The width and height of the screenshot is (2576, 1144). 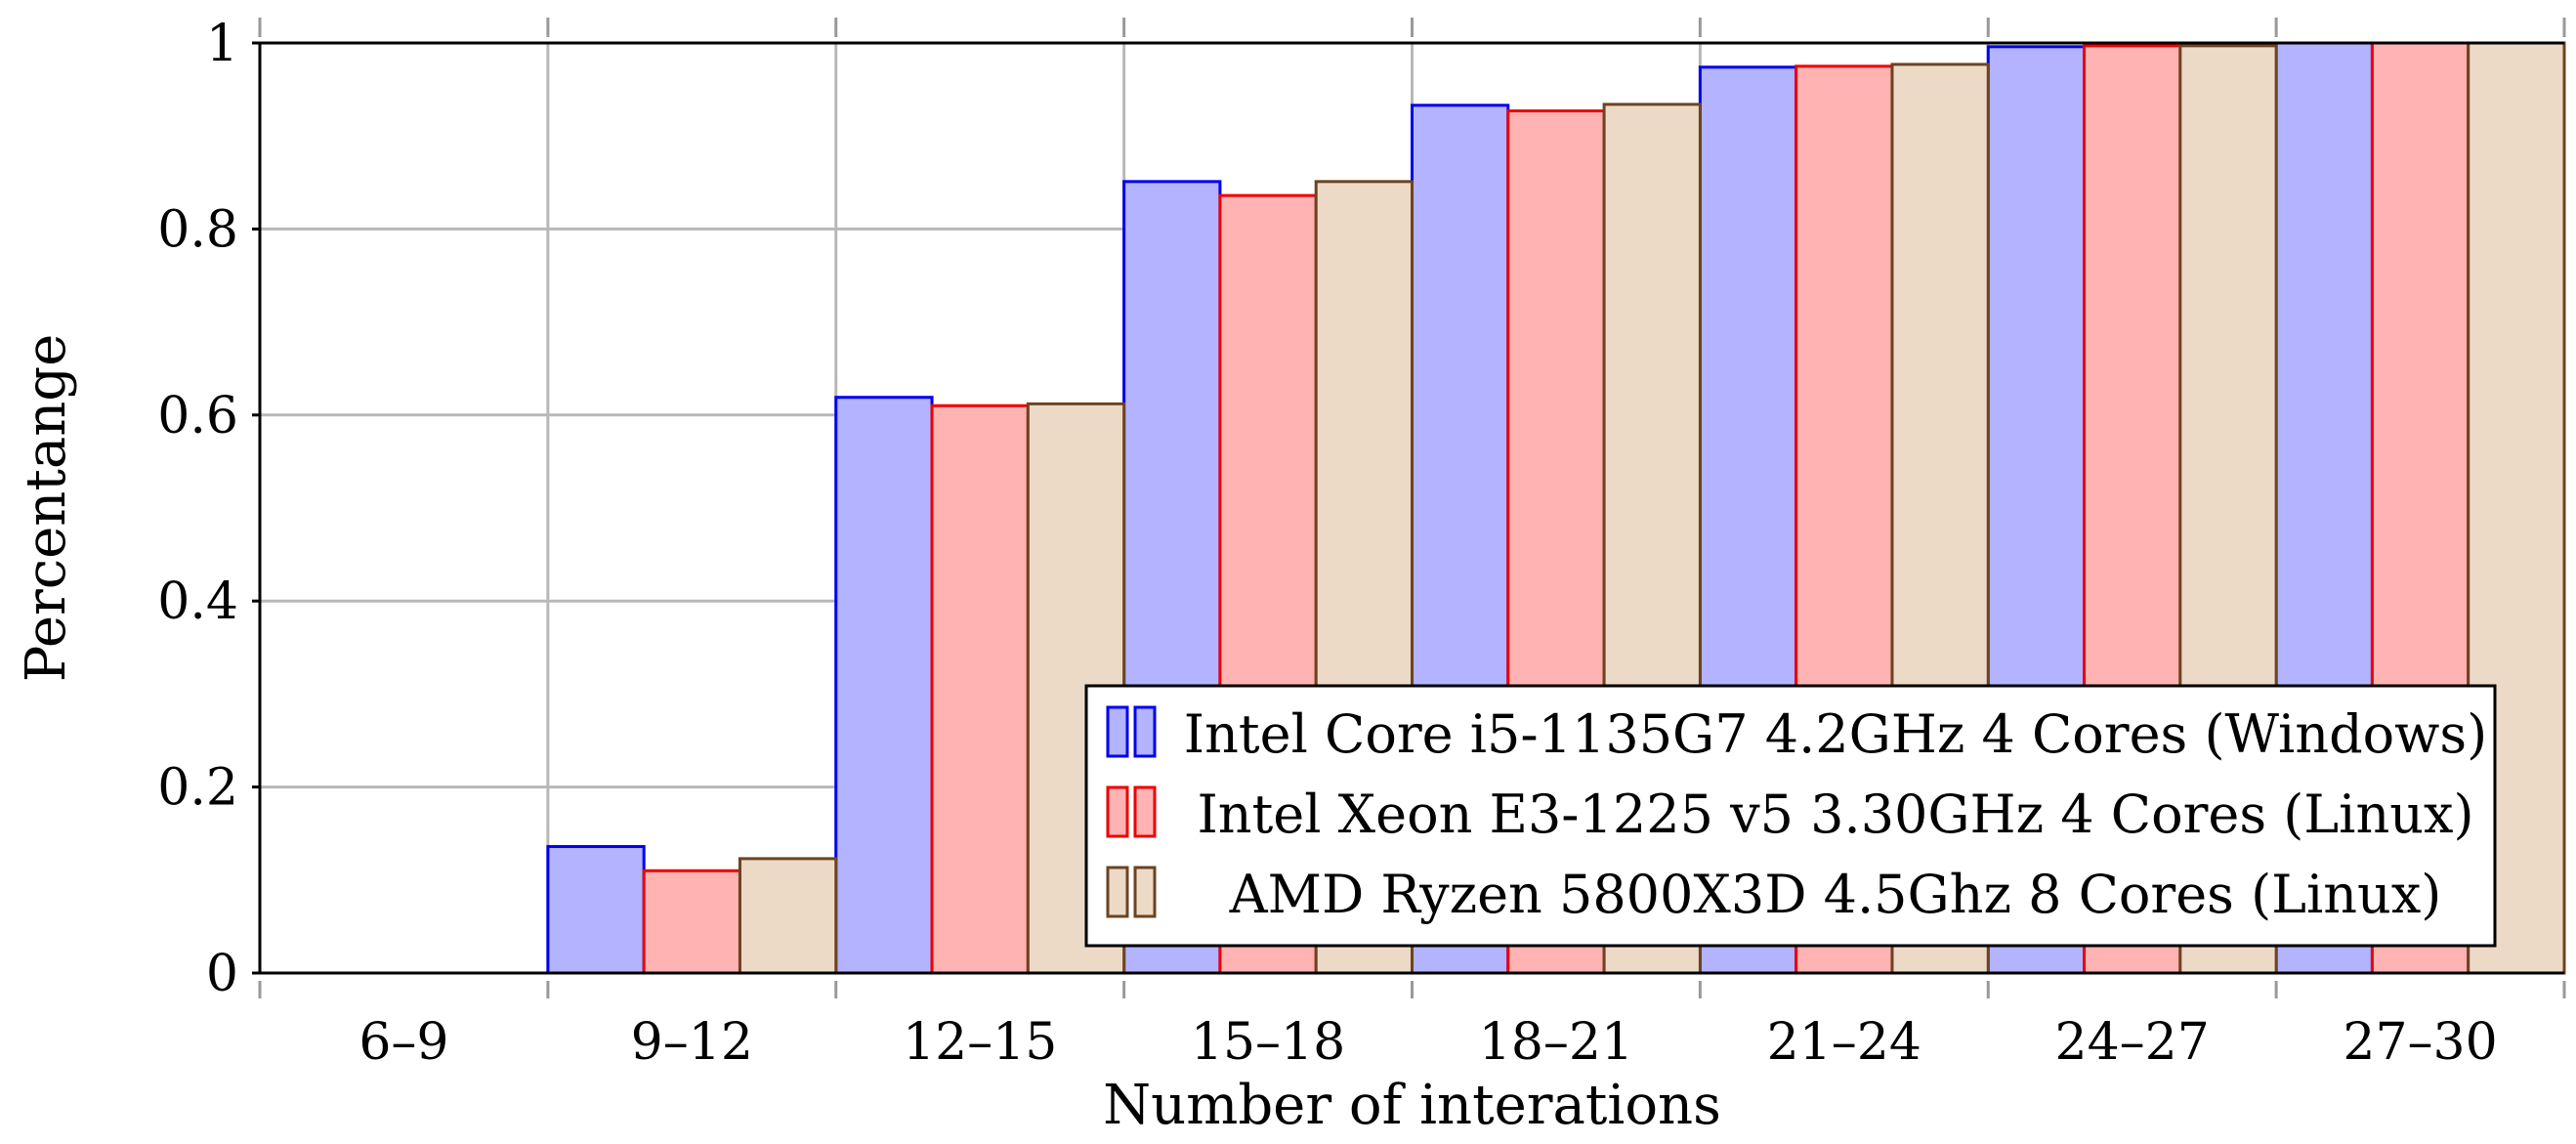 What do you see at coordinates (222, 44) in the screenshot?
I see `y-tick-label: 1` at bounding box center [222, 44].